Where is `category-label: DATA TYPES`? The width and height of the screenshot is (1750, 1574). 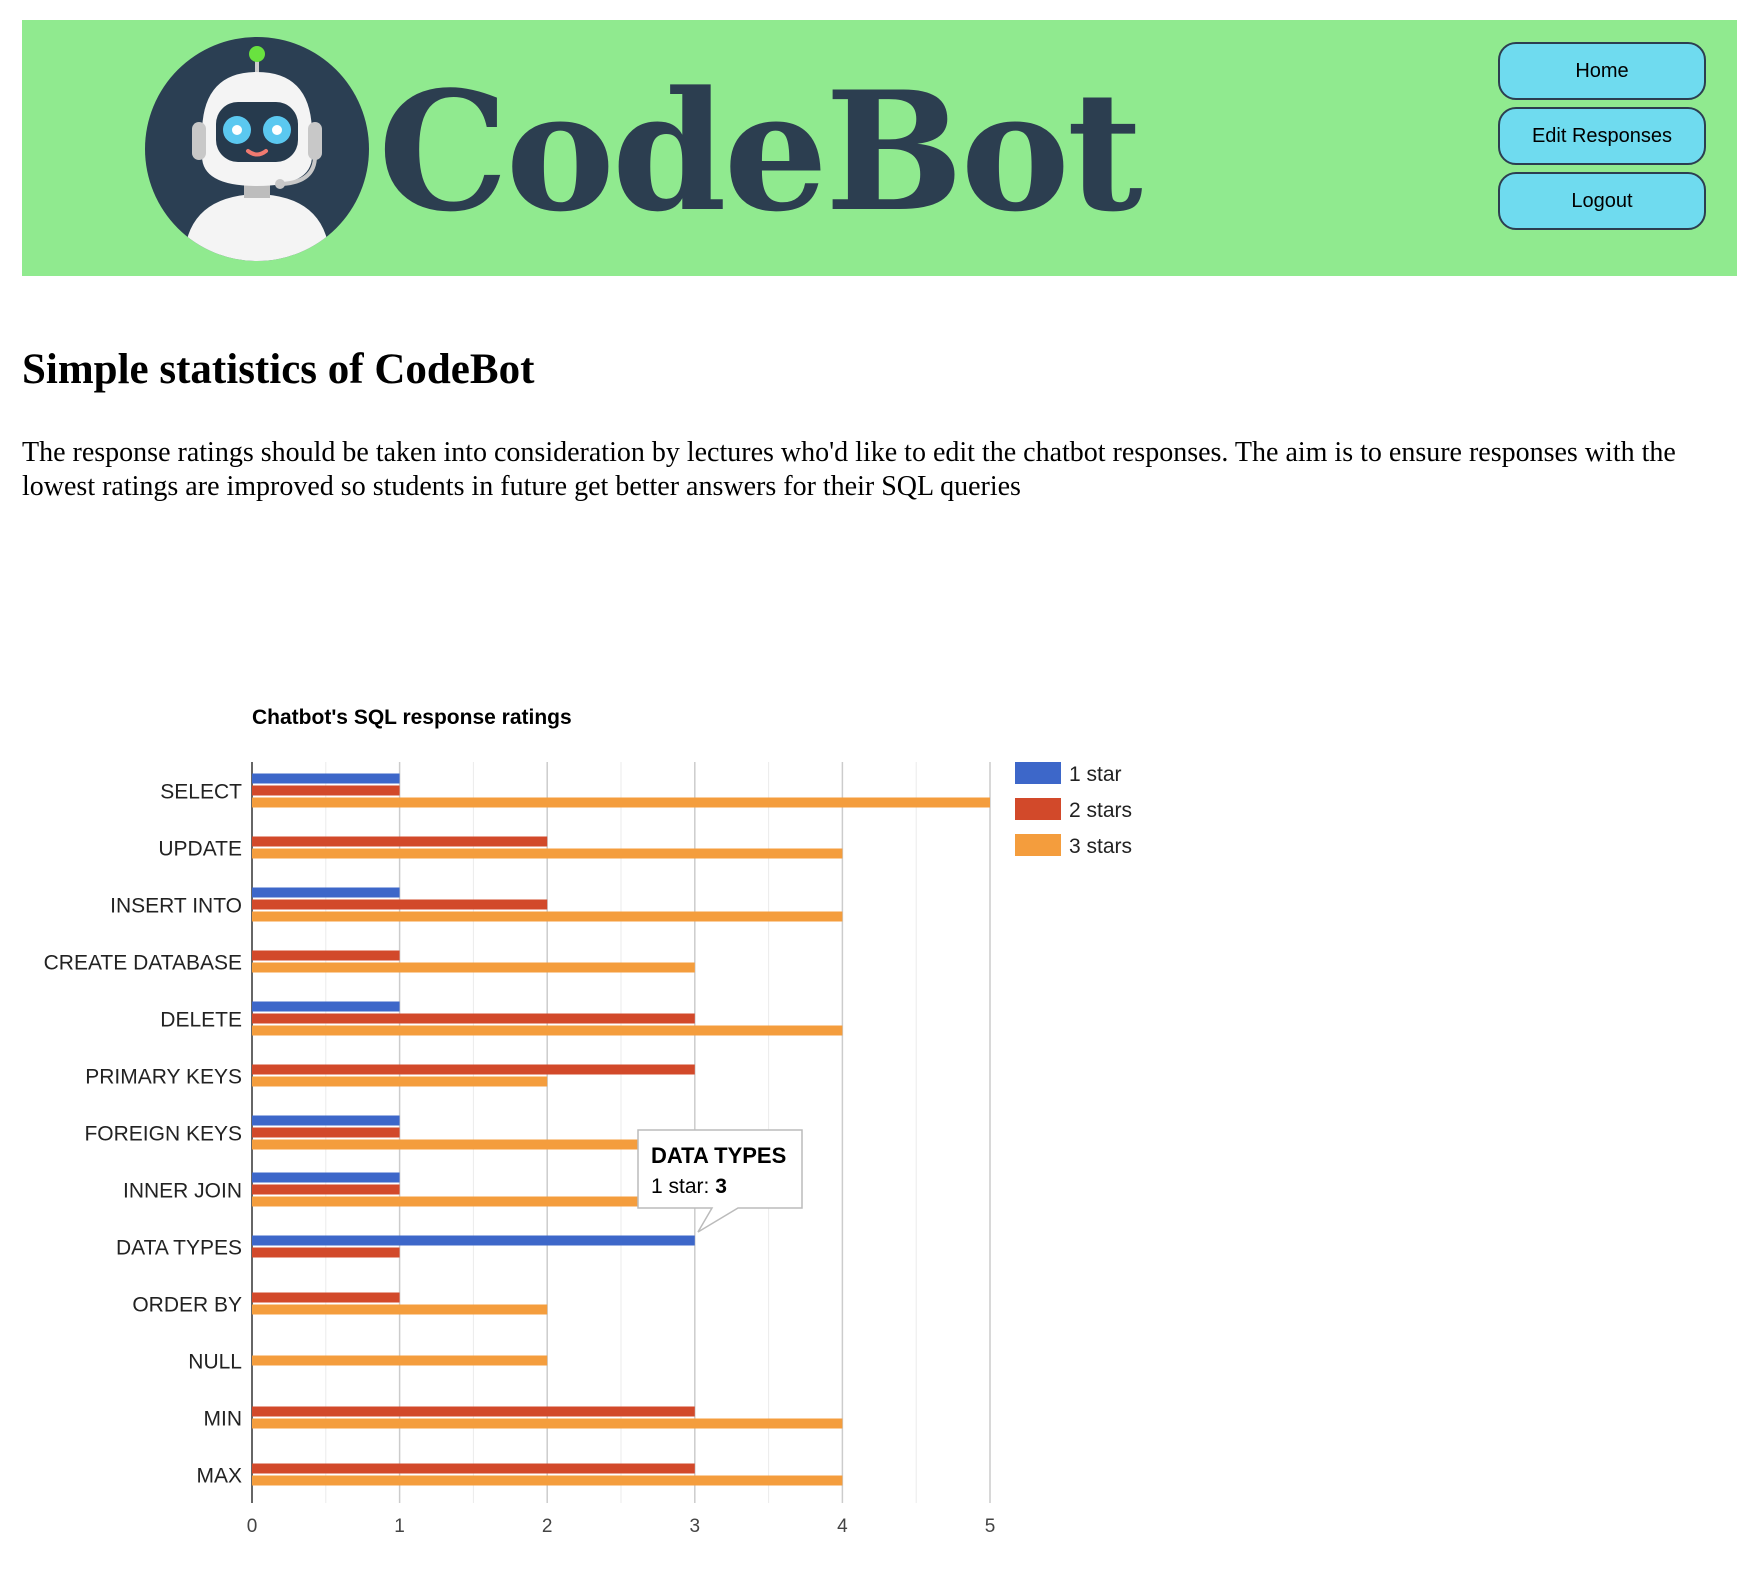
category-label: DATA TYPES is located at coordinates (179, 1248).